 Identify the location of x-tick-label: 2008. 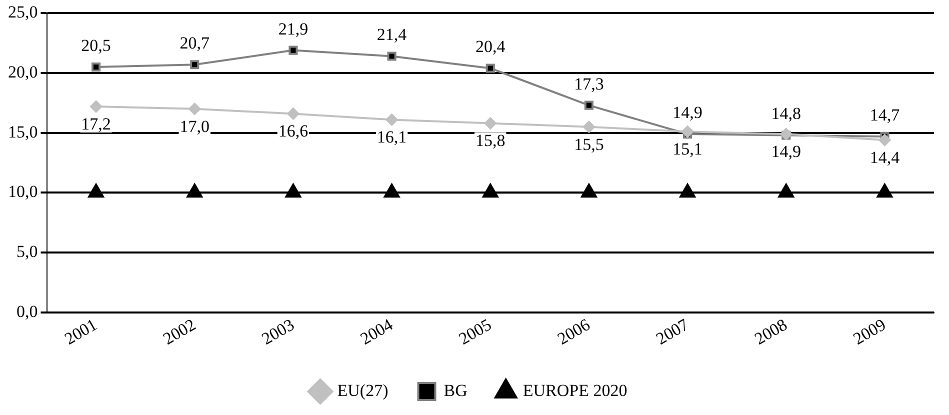
(770, 331).